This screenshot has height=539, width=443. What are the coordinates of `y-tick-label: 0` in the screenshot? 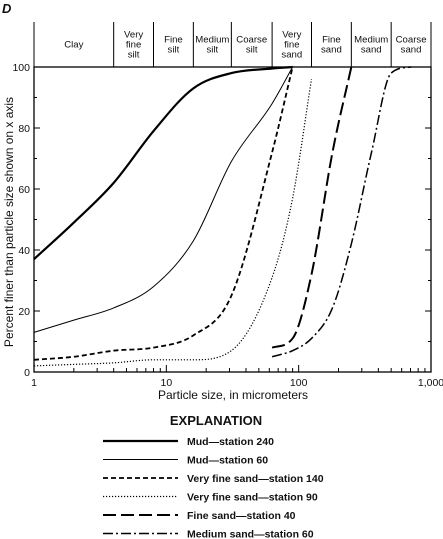 It's located at (27, 373).